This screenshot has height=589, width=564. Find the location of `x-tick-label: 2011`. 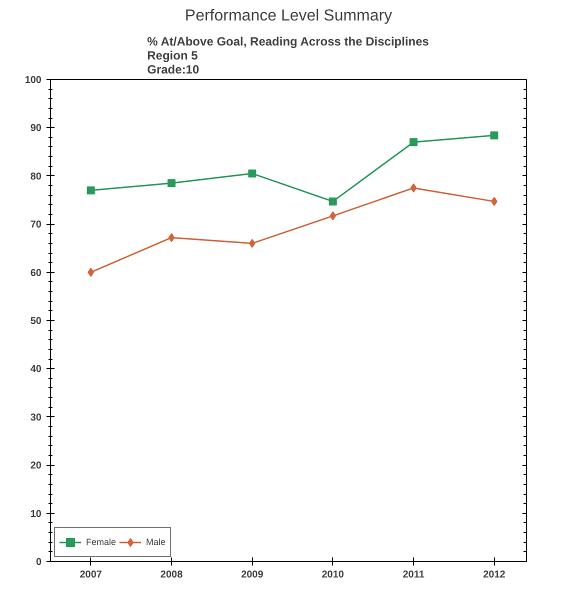

x-tick-label: 2011 is located at coordinates (413, 575).